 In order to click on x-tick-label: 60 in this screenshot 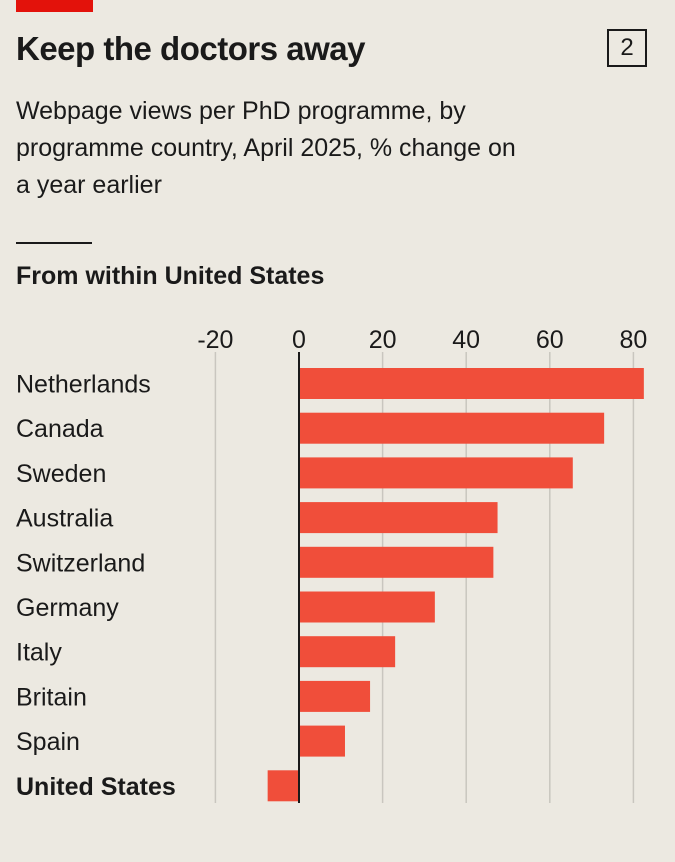, I will do `click(550, 340)`.